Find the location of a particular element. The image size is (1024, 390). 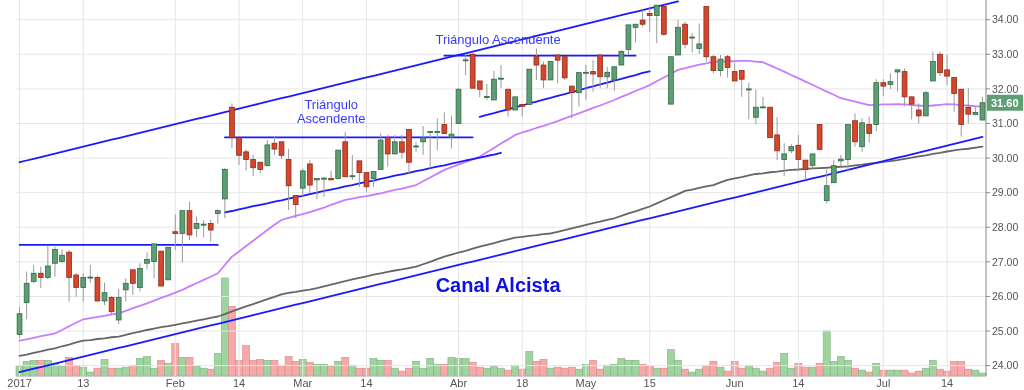

y-tick-label: 26.00 is located at coordinates (1005, 296).